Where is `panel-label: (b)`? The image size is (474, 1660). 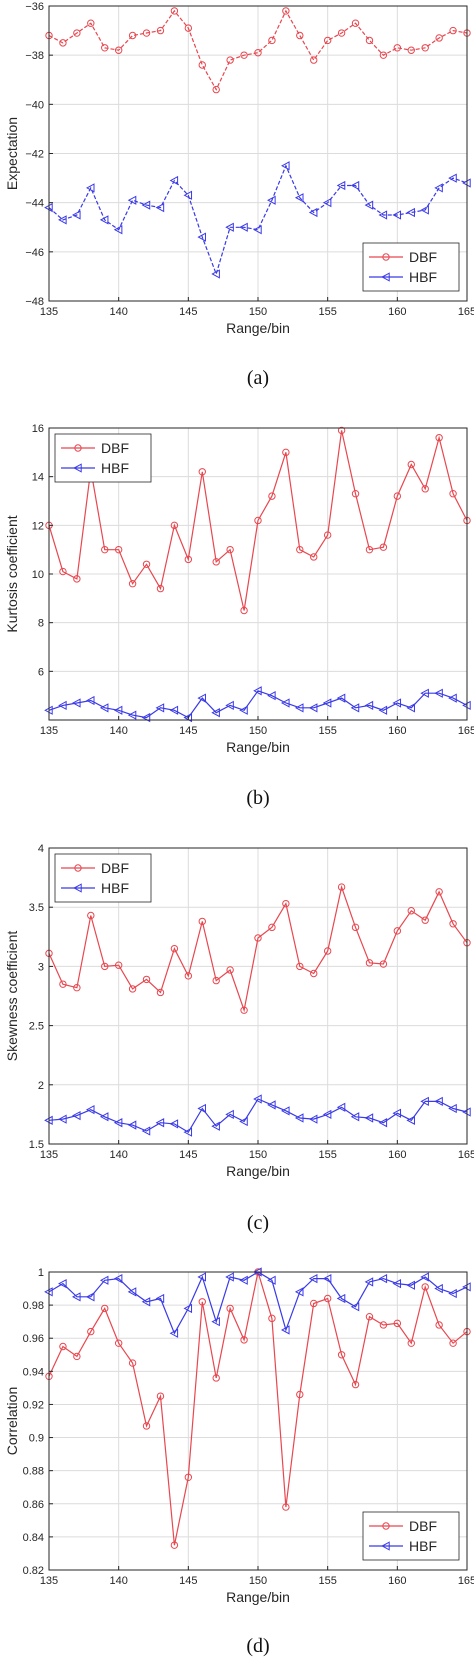
panel-label: (b) is located at coordinates (257, 798).